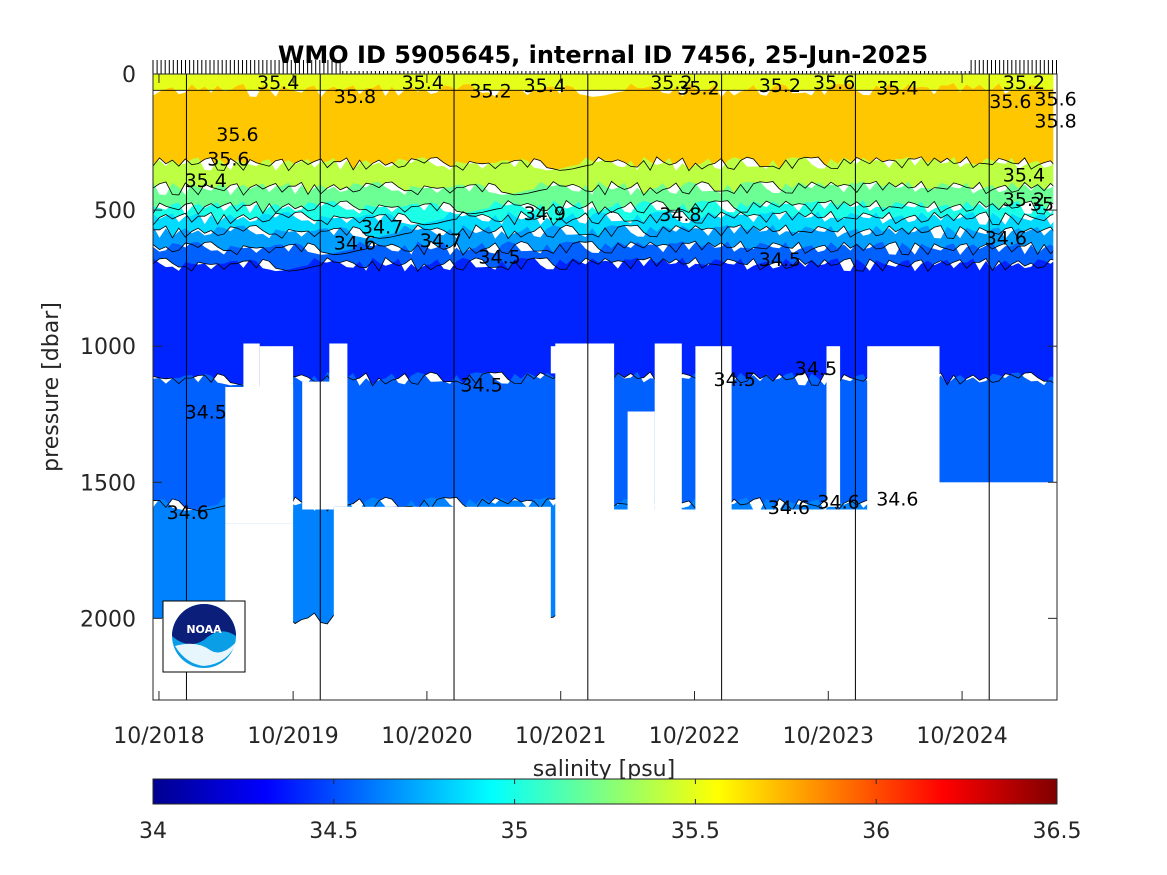 Image resolution: width=1167 pixels, height=875 pixels. I want to click on contour-label: 35, so click(1042, 204).